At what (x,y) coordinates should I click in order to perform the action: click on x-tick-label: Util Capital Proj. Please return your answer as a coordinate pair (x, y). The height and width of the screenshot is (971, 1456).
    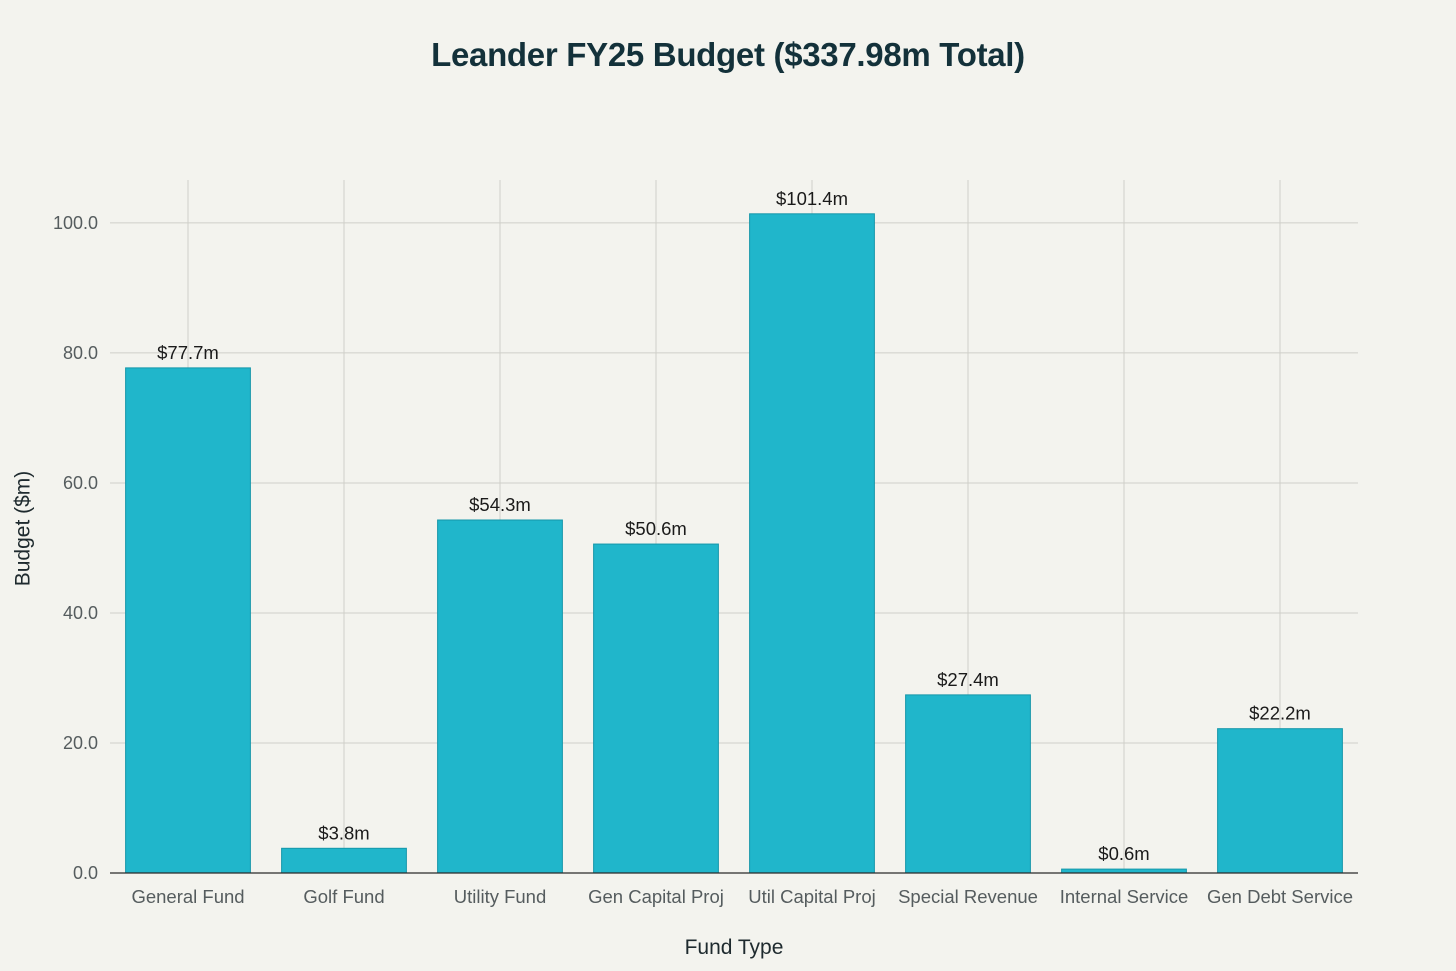
    Looking at the image, I should click on (812, 896).